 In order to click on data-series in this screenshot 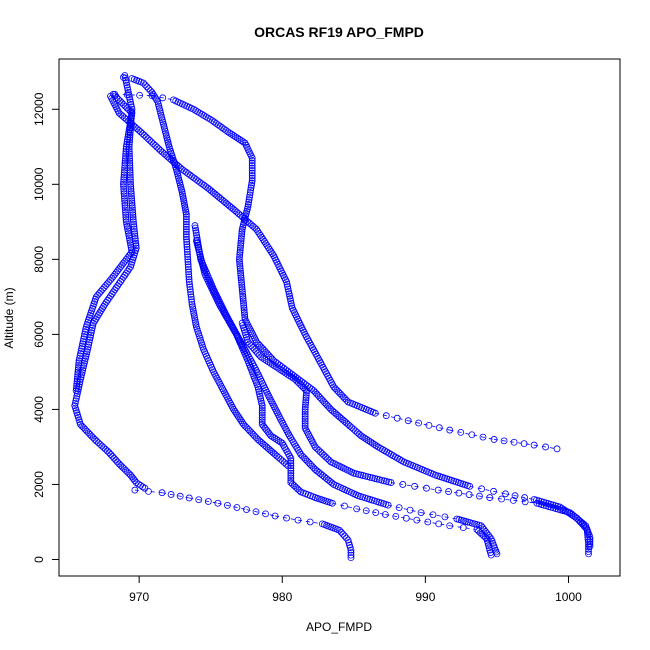, I will do `click(104, 242)`.